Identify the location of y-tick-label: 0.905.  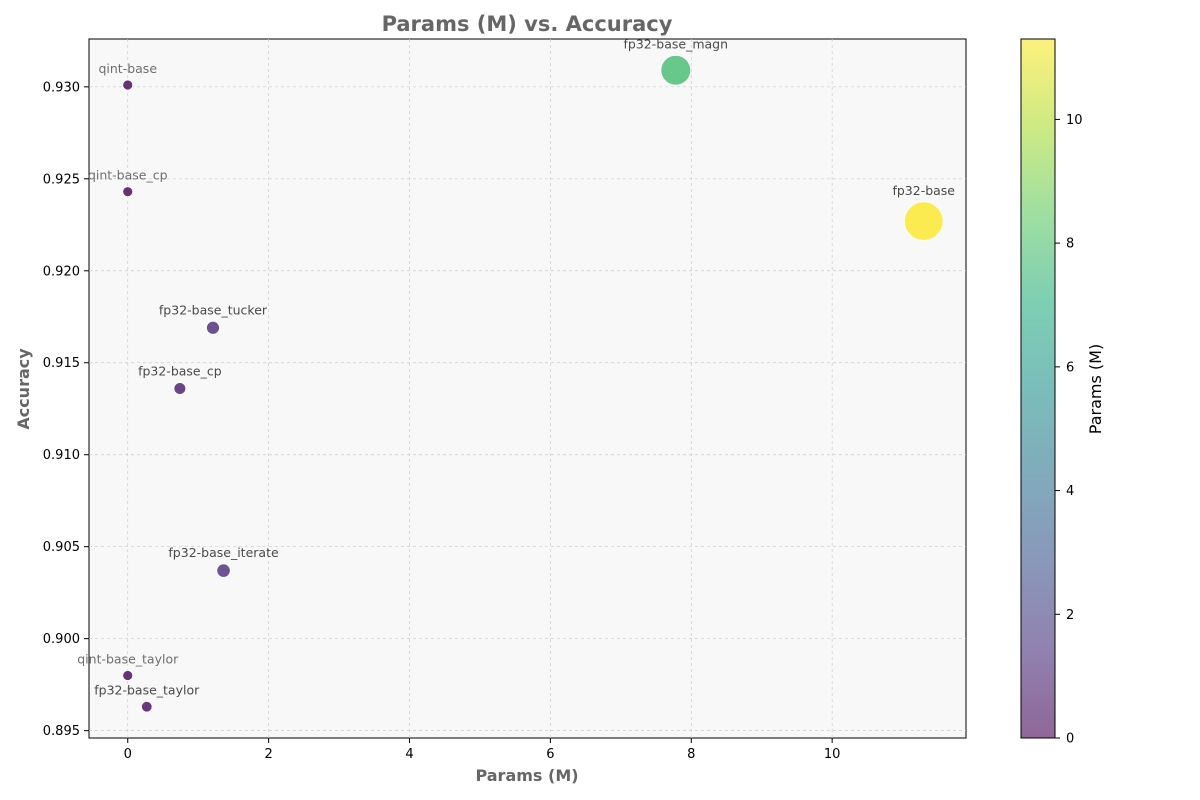
(61, 547).